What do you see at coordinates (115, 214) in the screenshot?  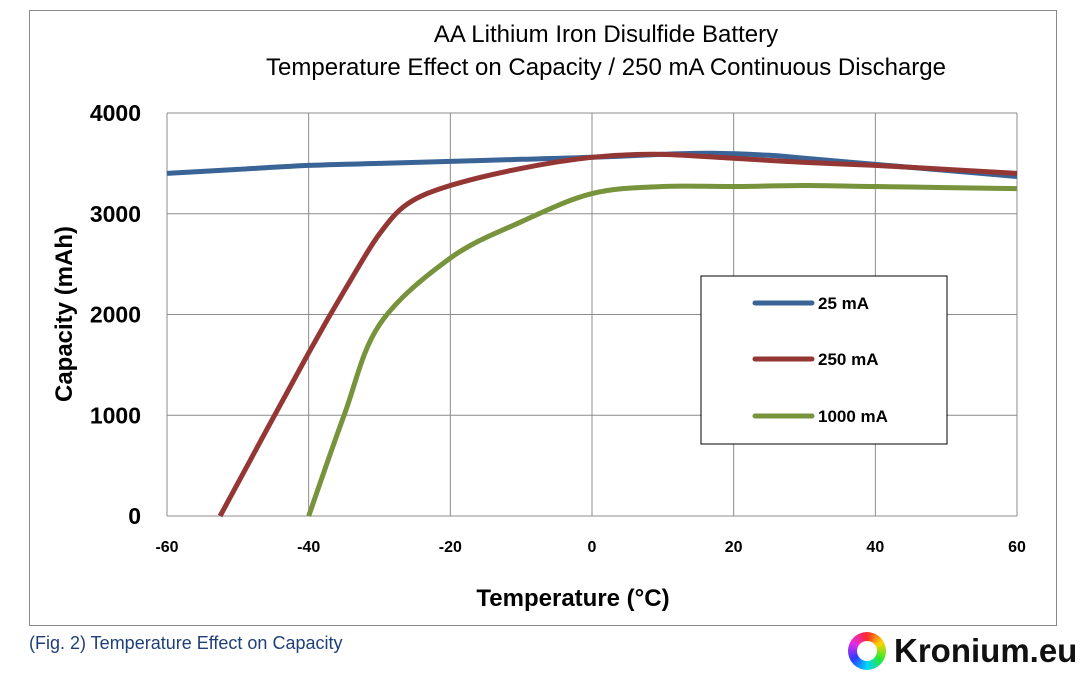 I see `y-tick-label: 3000` at bounding box center [115, 214].